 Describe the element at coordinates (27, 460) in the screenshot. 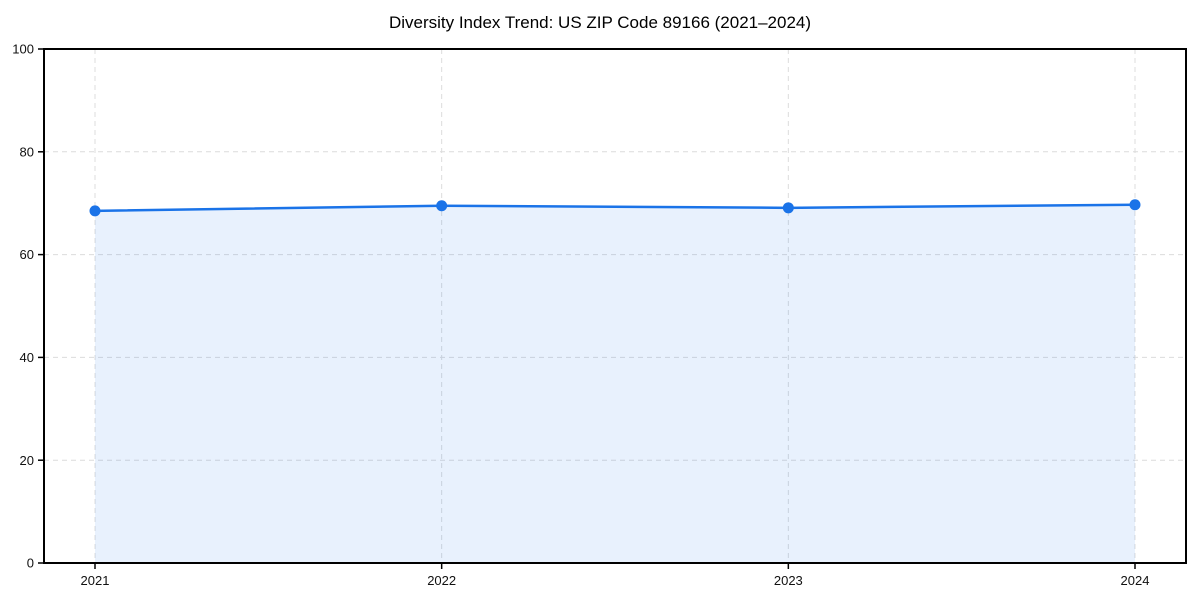

I see `y-tick-label: 20` at that location.